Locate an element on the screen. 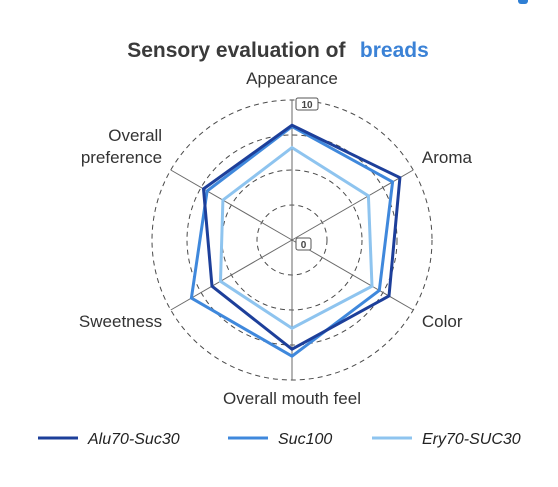 The height and width of the screenshot is (487, 558). axis-label-5: Overall preference is located at coordinates (121, 146).